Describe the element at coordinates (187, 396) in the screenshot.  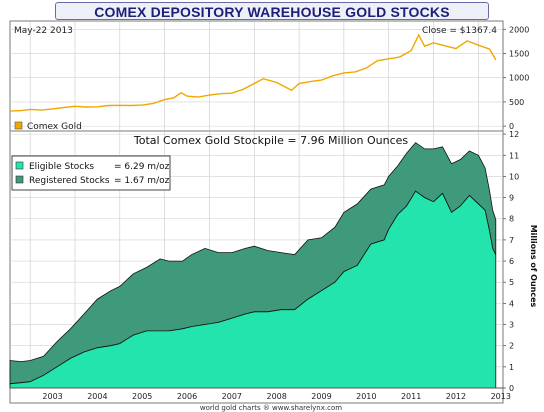
I see `x-tick-label: 2006` at that location.